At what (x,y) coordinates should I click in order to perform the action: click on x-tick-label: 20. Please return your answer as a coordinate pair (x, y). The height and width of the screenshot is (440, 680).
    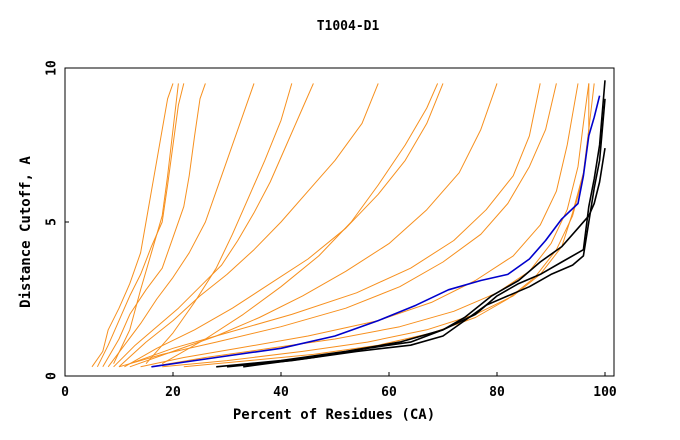
    Looking at the image, I should click on (173, 392).